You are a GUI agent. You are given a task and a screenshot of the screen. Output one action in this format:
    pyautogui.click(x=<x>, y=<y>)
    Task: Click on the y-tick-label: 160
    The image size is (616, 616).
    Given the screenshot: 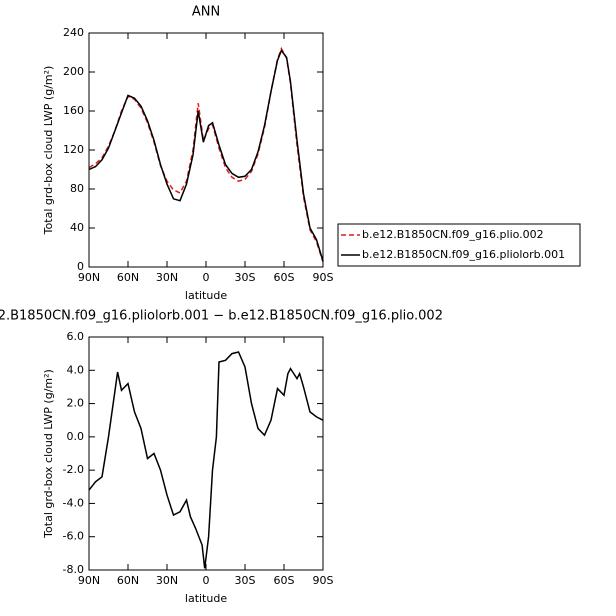 What is the action you would take?
    pyautogui.click(x=73, y=110)
    